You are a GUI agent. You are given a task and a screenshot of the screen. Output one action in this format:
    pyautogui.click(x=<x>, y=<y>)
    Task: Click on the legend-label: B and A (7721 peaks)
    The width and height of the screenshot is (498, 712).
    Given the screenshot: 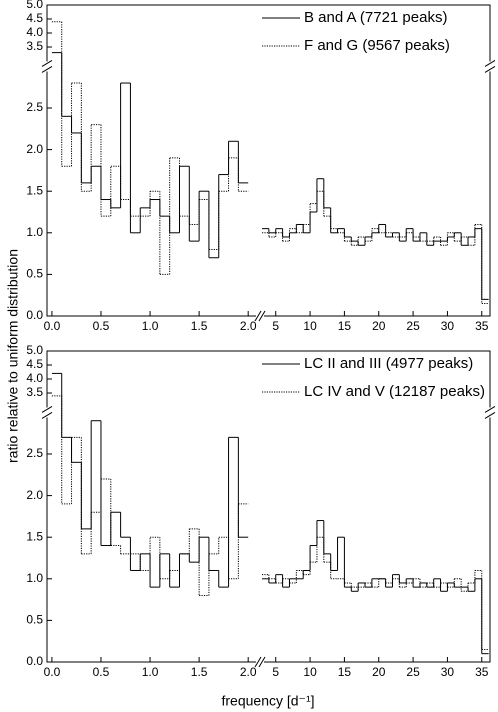 What is the action you would take?
    pyautogui.click(x=375, y=17)
    